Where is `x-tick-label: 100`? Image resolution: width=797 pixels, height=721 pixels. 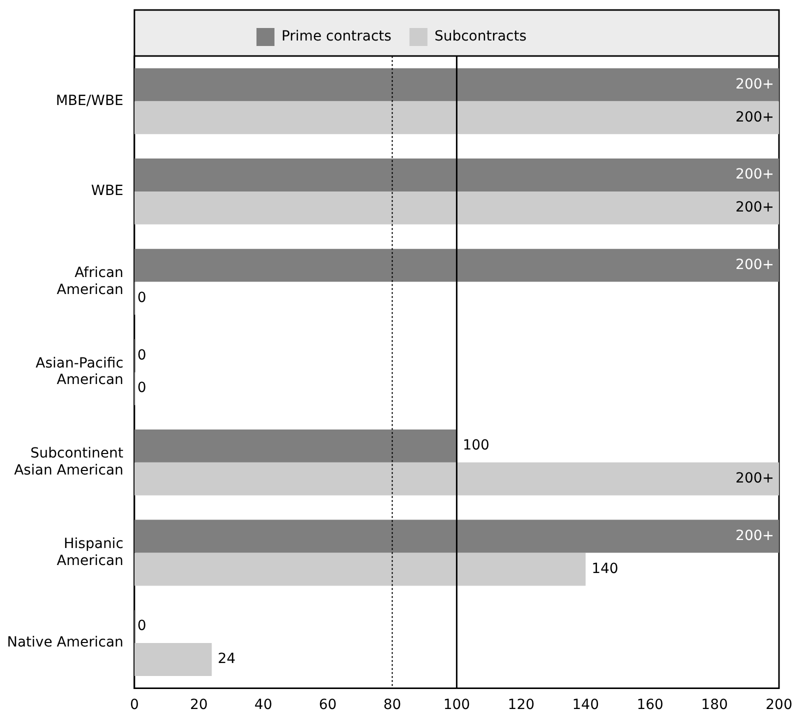 x-tick-label: 100 is located at coordinates (456, 705).